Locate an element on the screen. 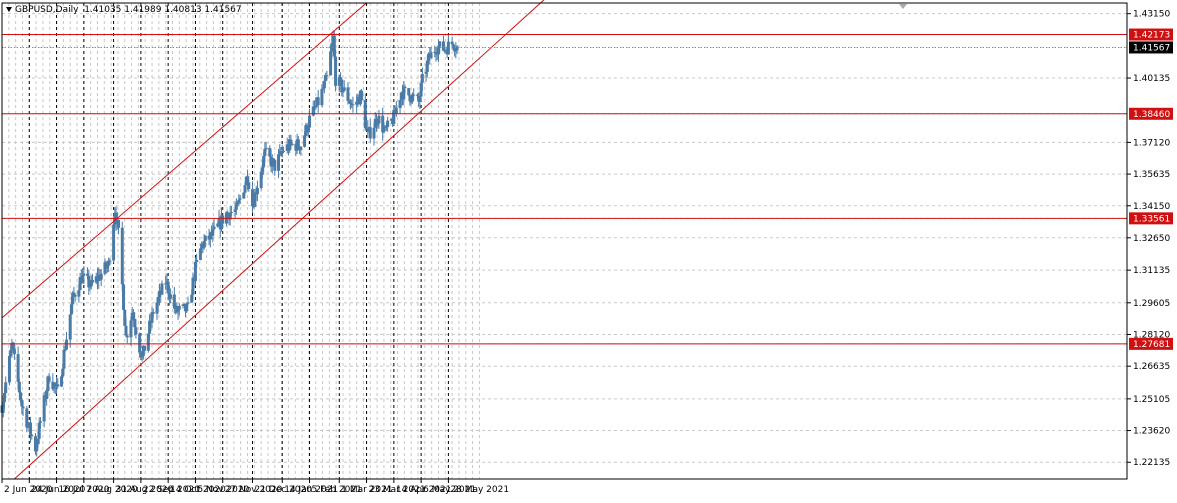  y-tick-label: 1.35635 is located at coordinates (1151, 175).